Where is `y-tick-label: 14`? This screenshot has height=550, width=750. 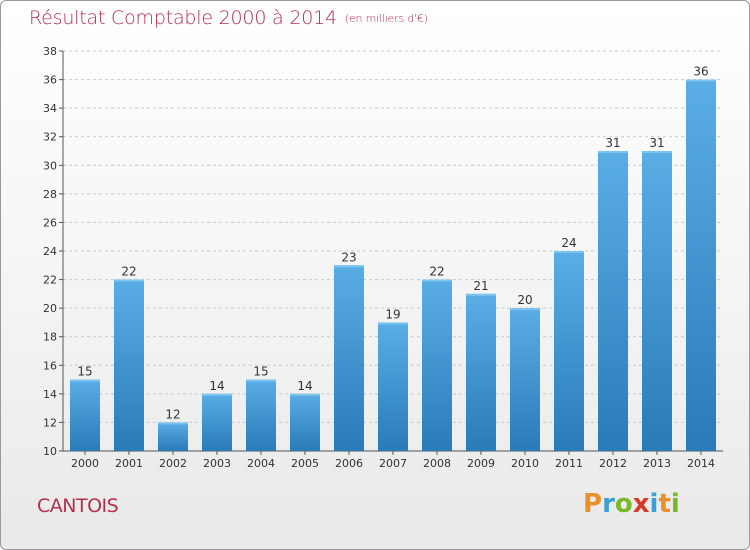
y-tick-label: 14 is located at coordinates (50, 394).